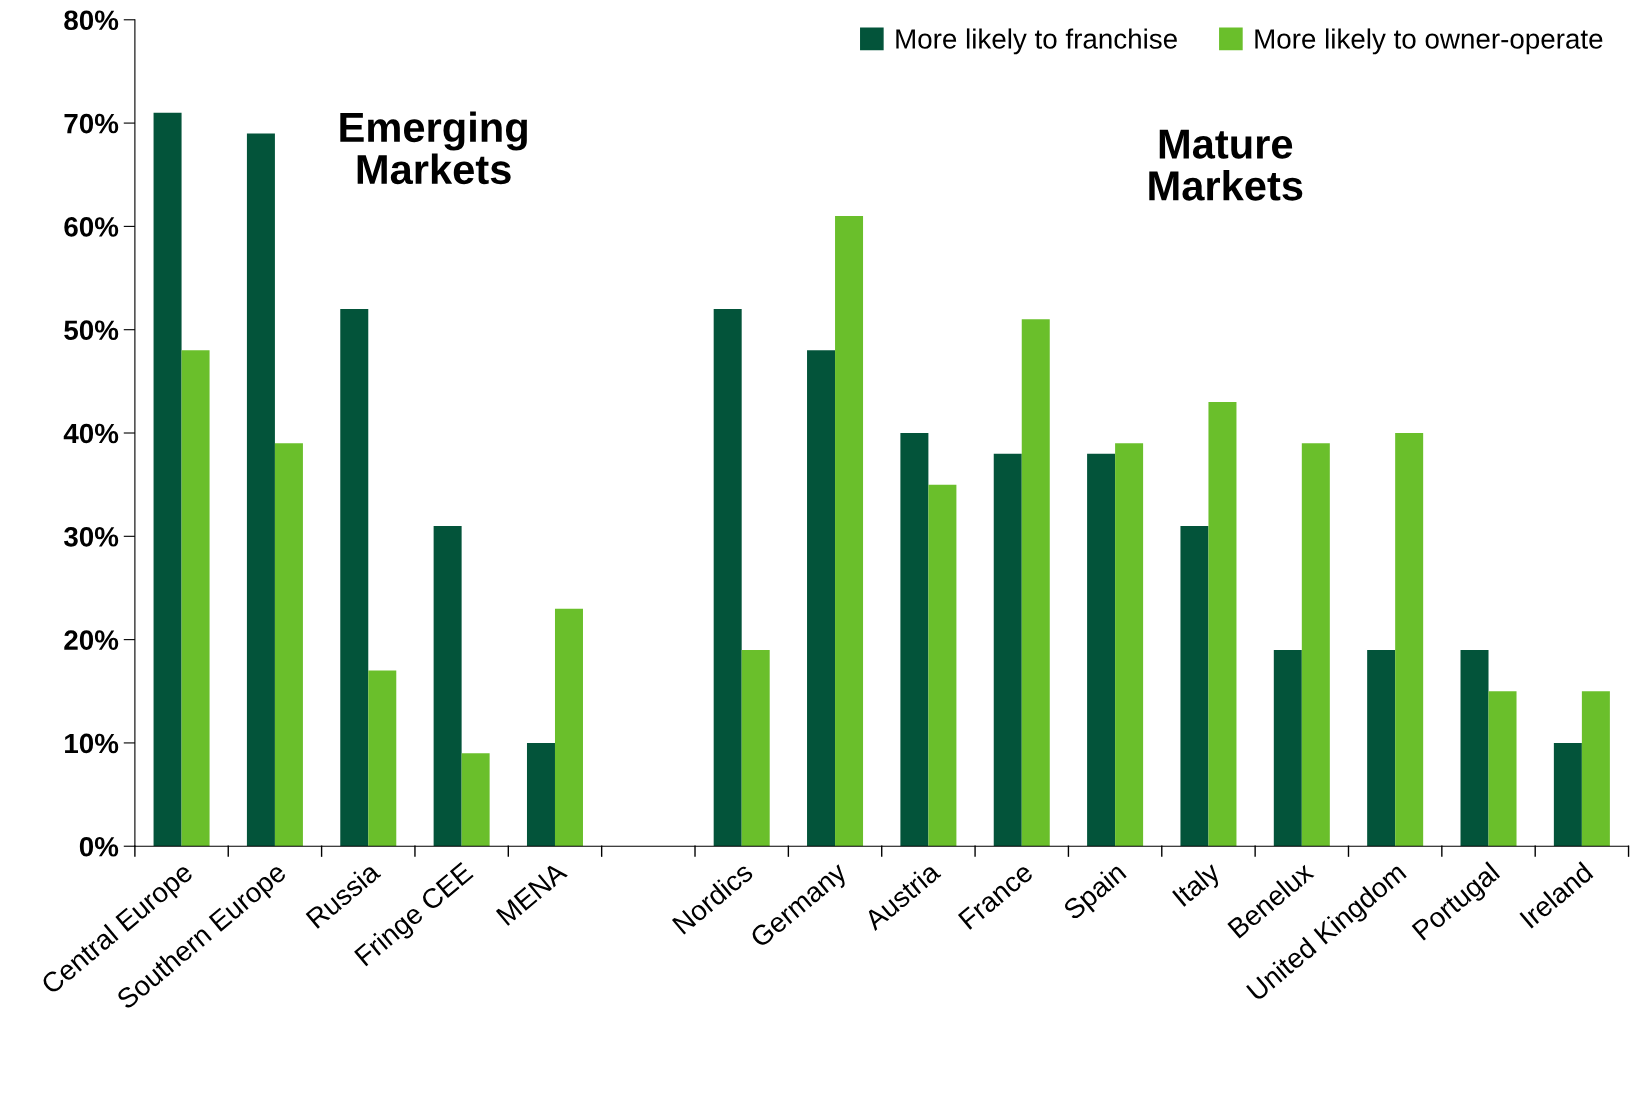 This screenshot has height=1099, width=1645. Describe the element at coordinates (1198, 886) in the screenshot. I see `x-tick-label: Italy` at that location.